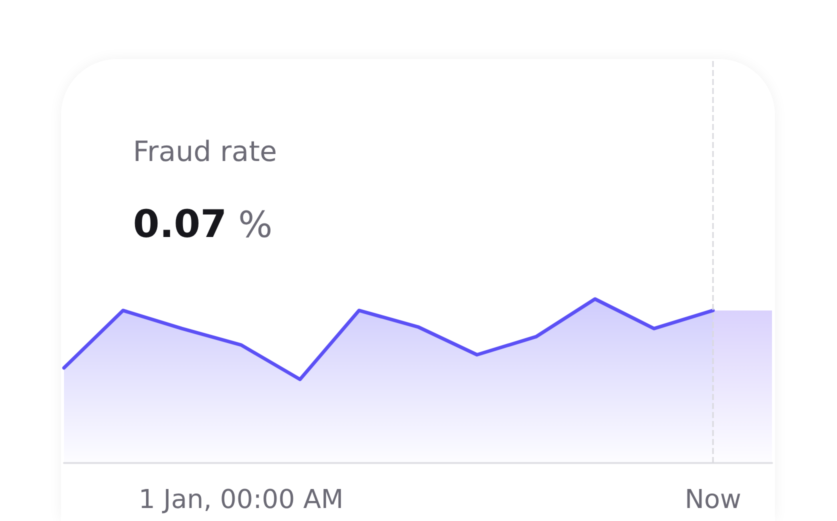 This screenshot has height=521, width=837. What do you see at coordinates (241, 500) in the screenshot?
I see `x-tick-label: 1 Jan, 00:00 AM` at bounding box center [241, 500].